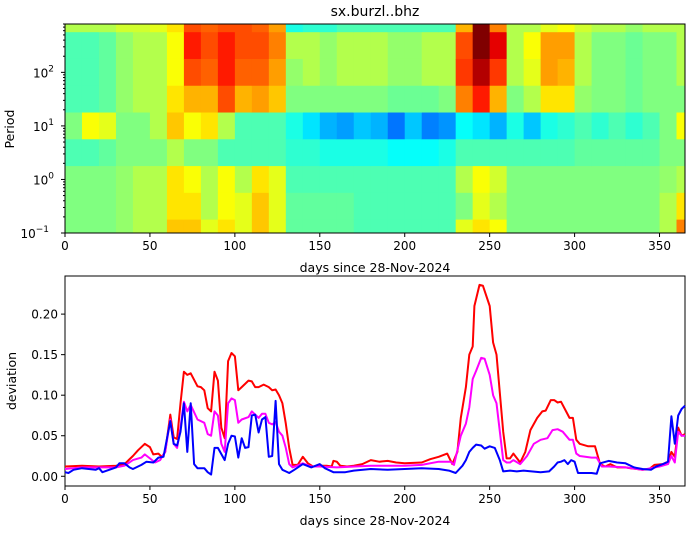 This screenshot has height=535, width=690. What do you see at coordinates (149, 246) in the screenshot?
I see `x-tick-label: 50` at bounding box center [149, 246].